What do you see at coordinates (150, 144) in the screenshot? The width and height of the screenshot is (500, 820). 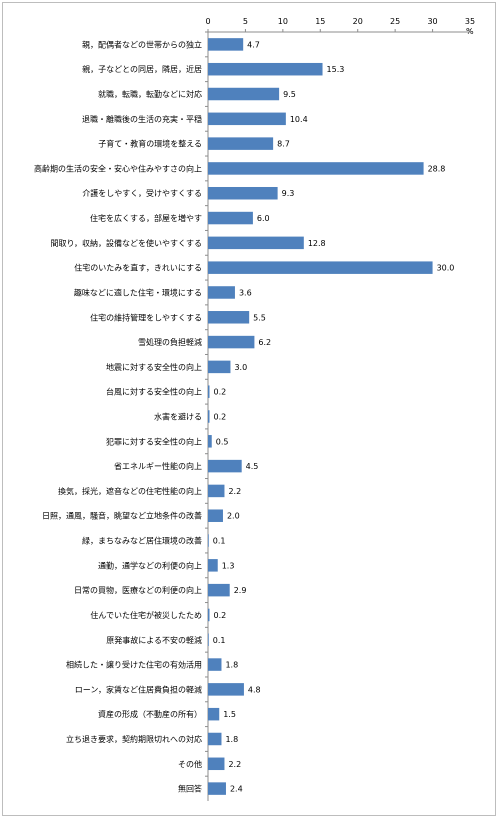 I see `category-label: 子育て・教育の環境を整える` at bounding box center [150, 144].